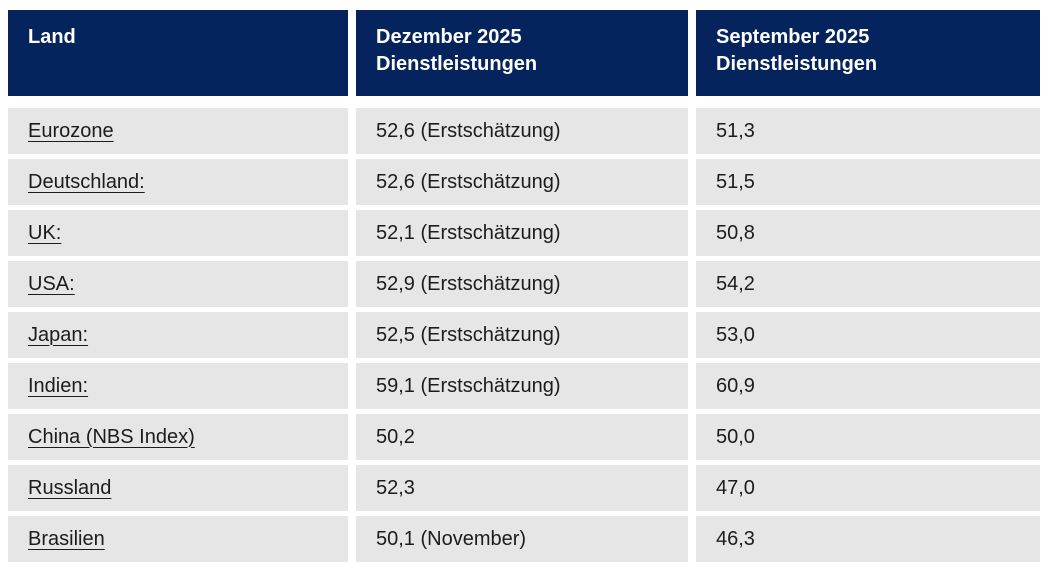 The image size is (1048, 581). What do you see at coordinates (178, 335) in the screenshot?
I see `country-cell: Japan:` at bounding box center [178, 335].